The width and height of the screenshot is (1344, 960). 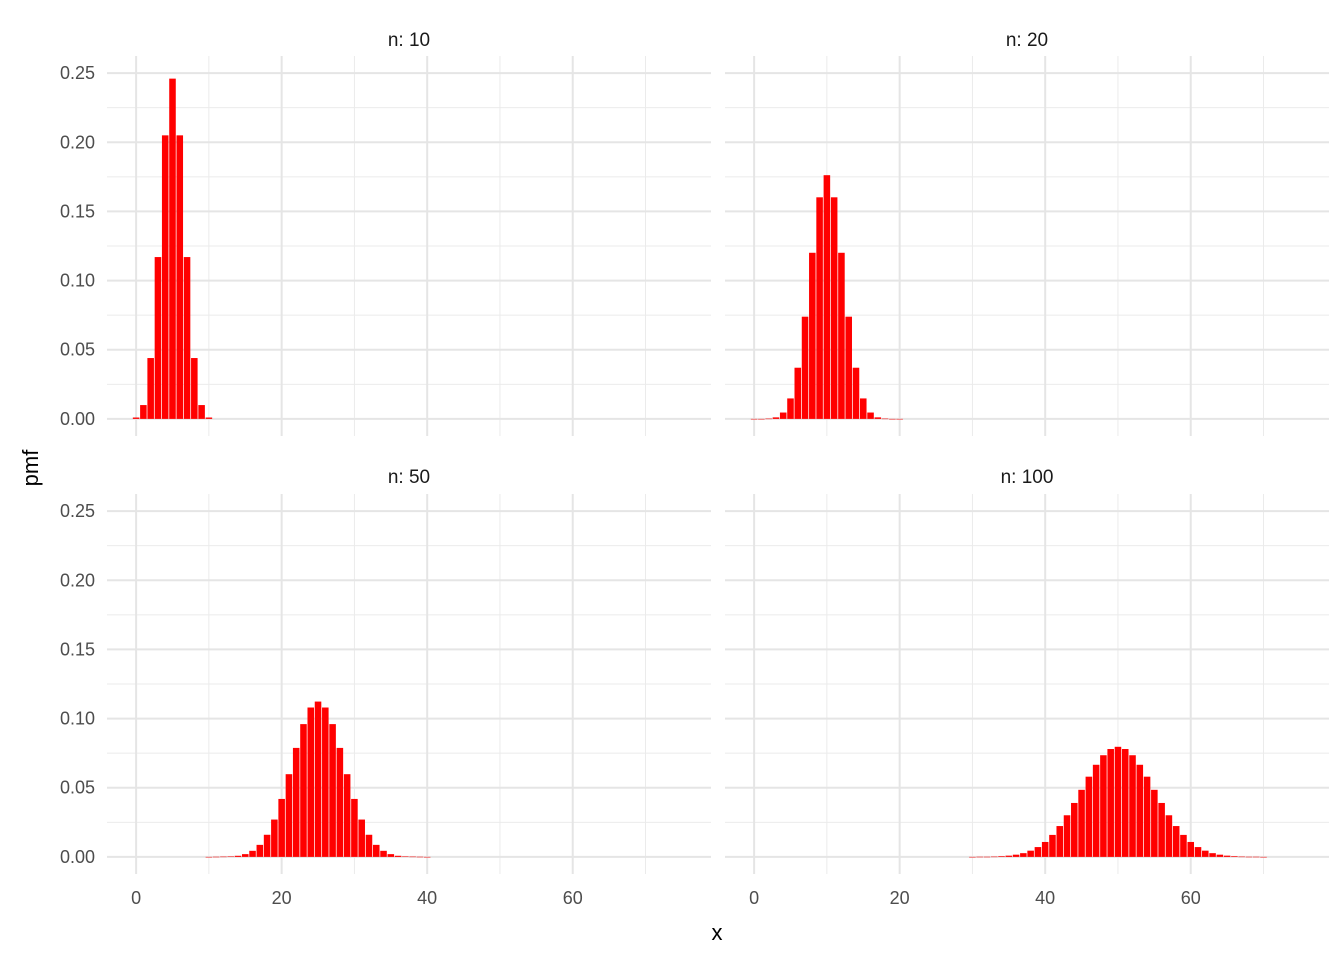 What do you see at coordinates (77, 419) in the screenshot?
I see `y-tick-label: 0.00` at bounding box center [77, 419].